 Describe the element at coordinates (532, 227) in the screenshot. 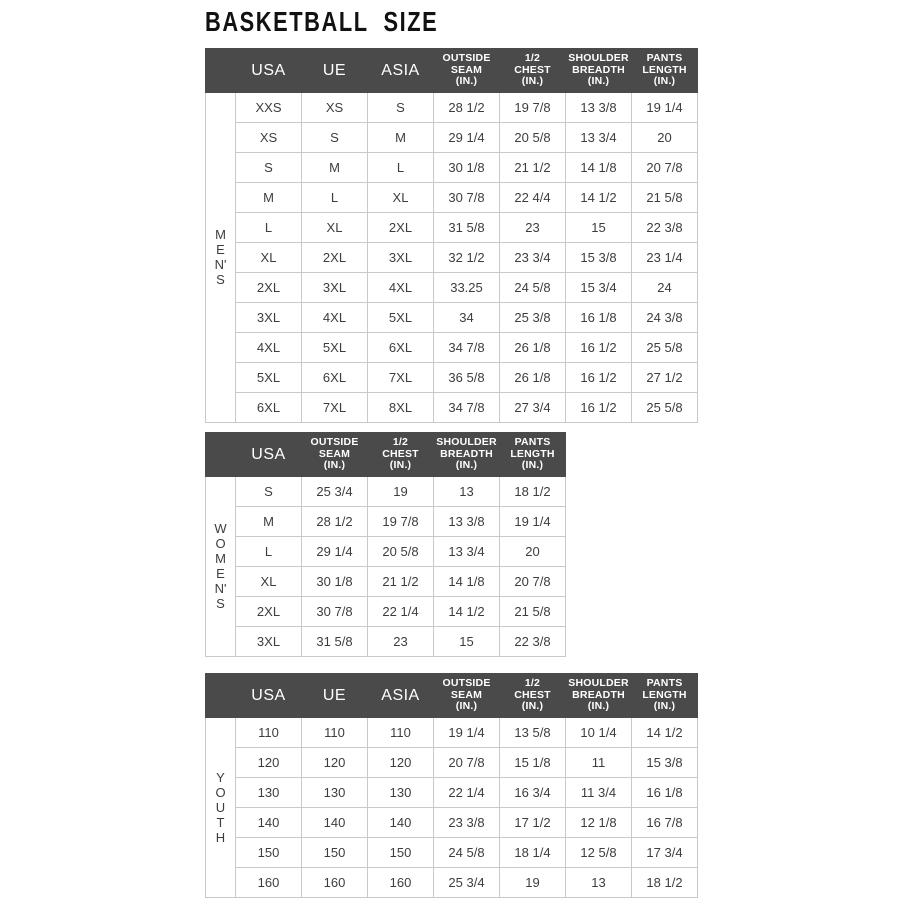

I see `cell-1-2-chest-in: 23` at that location.